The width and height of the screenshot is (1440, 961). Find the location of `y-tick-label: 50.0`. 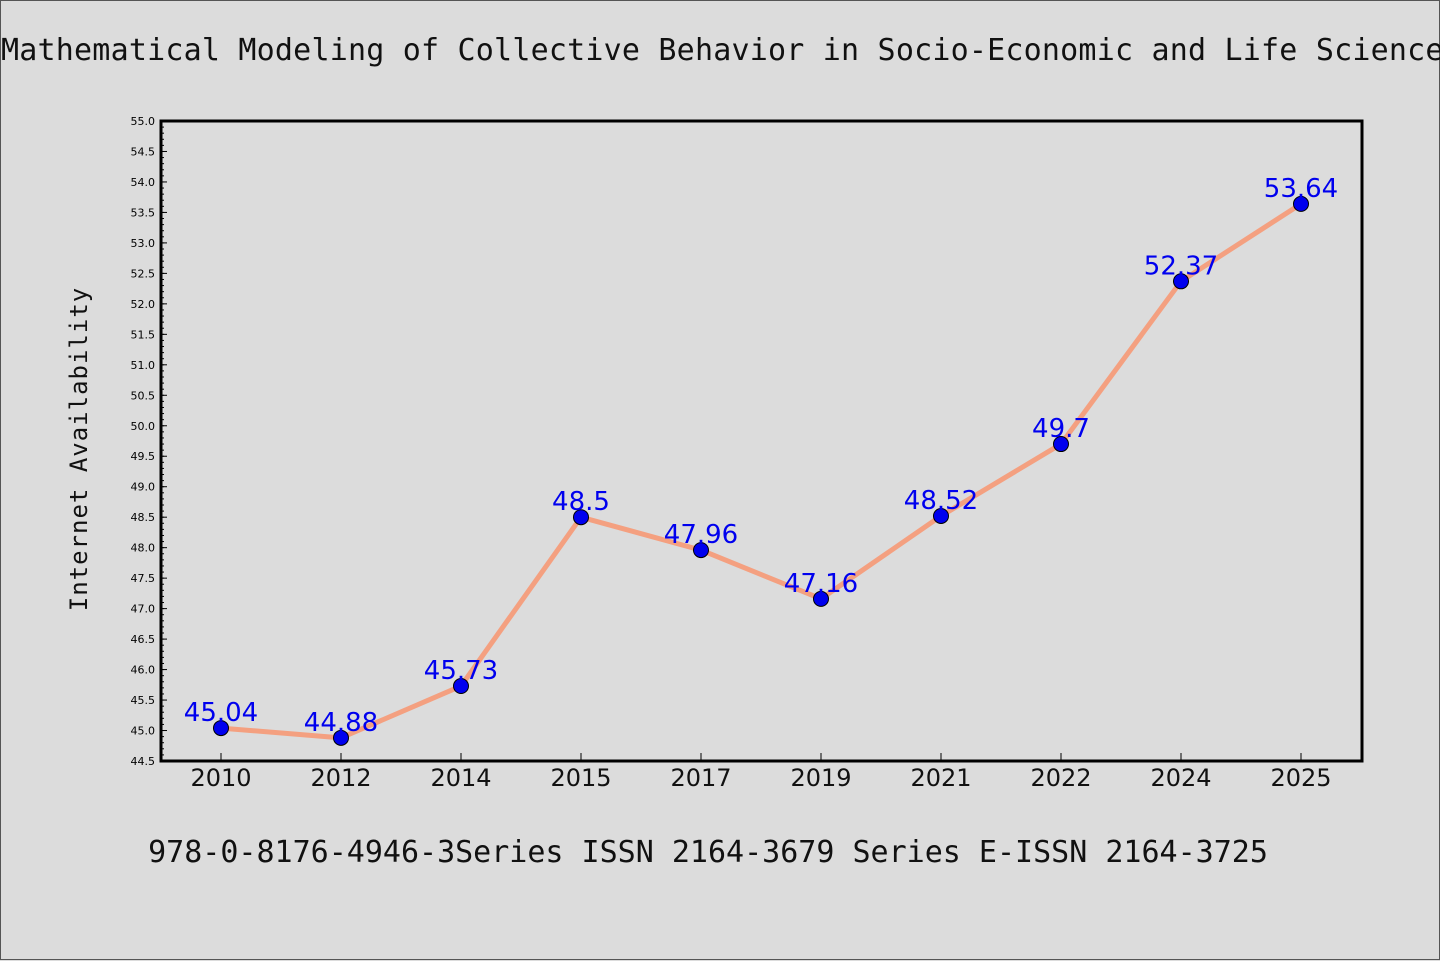

y-tick-label: 50.0 is located at coordinates (143, 426).